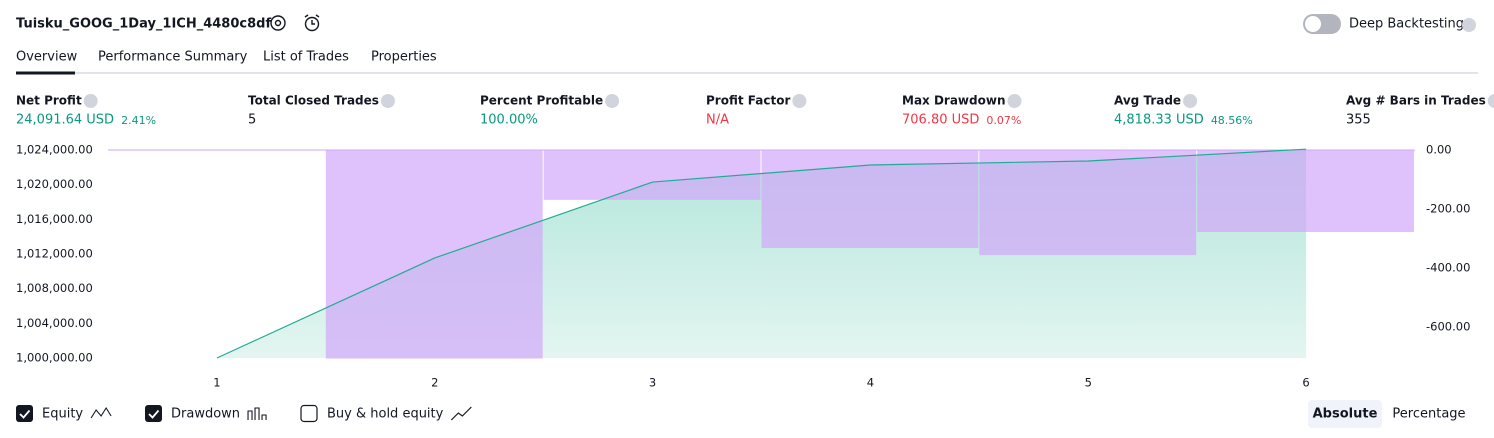  I want to click on metric-label: Percent Profitable, so click(541, 101).